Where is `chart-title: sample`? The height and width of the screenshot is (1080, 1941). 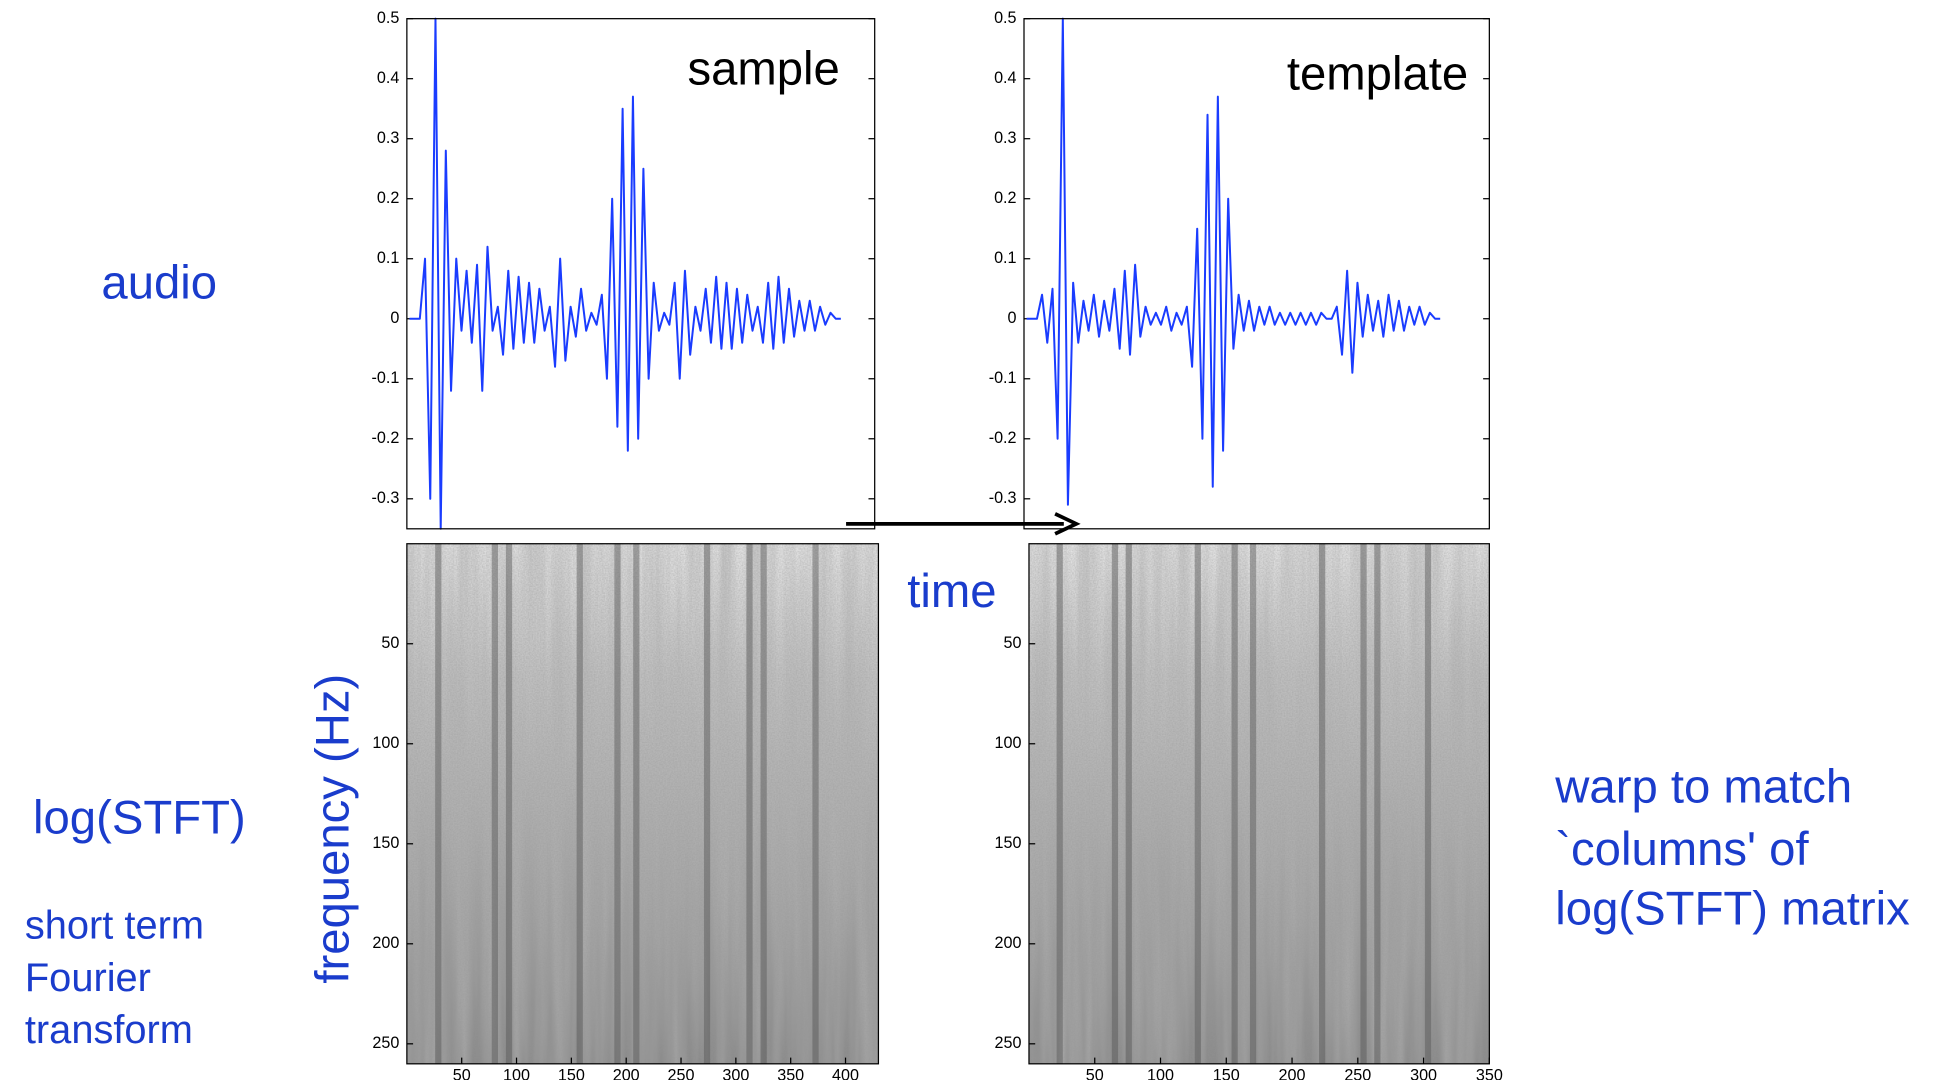
chart-title: sample is located at coordinates (763, 69).